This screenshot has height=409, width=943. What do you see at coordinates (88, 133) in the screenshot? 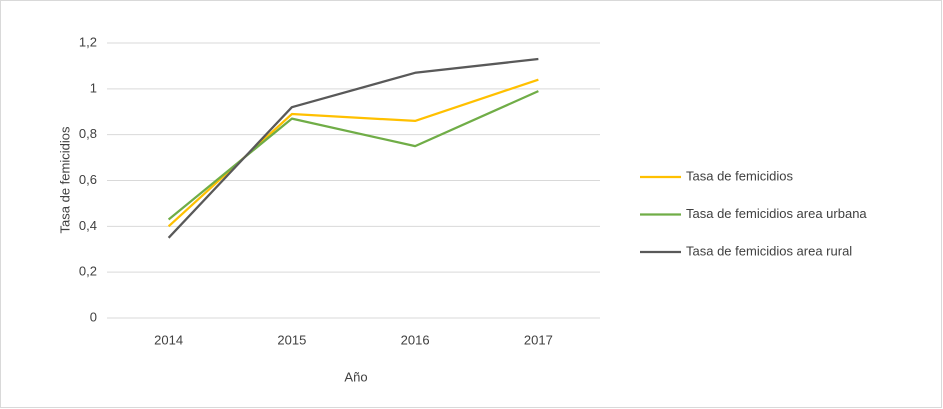
I see `y-tick-label: 0,8` at bounding box center [88, 133].